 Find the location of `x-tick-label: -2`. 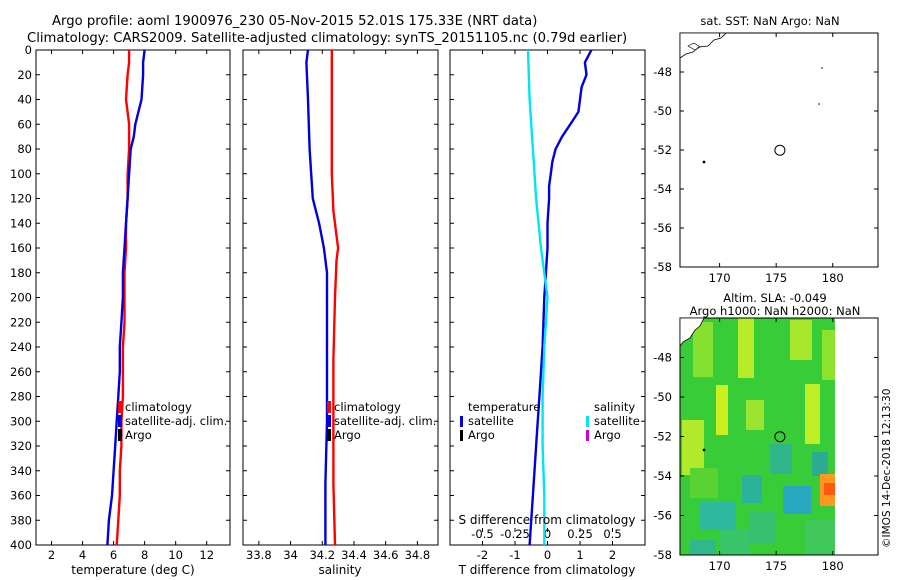

x-tick-label: -2 is located at coordinates (482, 555).